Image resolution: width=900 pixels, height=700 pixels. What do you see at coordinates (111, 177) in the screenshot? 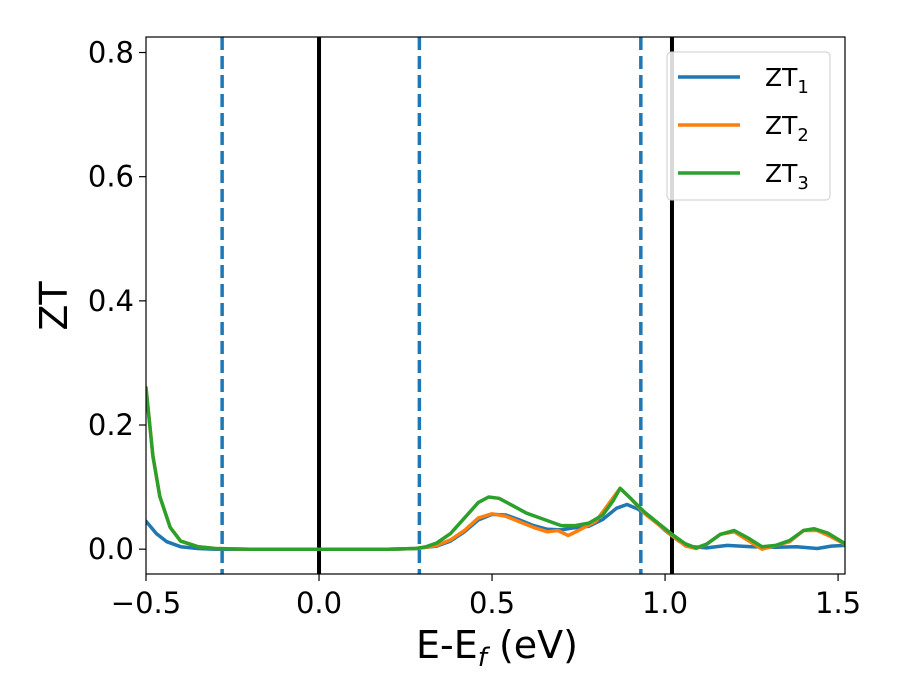
I see `y-tick-label: 0.6` at bounding box center [111, 177].